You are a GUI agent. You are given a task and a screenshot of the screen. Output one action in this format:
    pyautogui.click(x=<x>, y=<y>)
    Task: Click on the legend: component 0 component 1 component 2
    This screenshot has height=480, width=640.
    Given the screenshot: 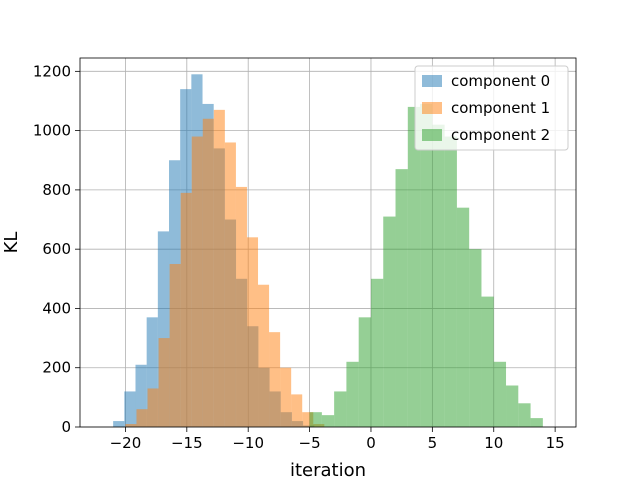 What is the action you would take?
    pyautogui.click(x=491, y=108)
    